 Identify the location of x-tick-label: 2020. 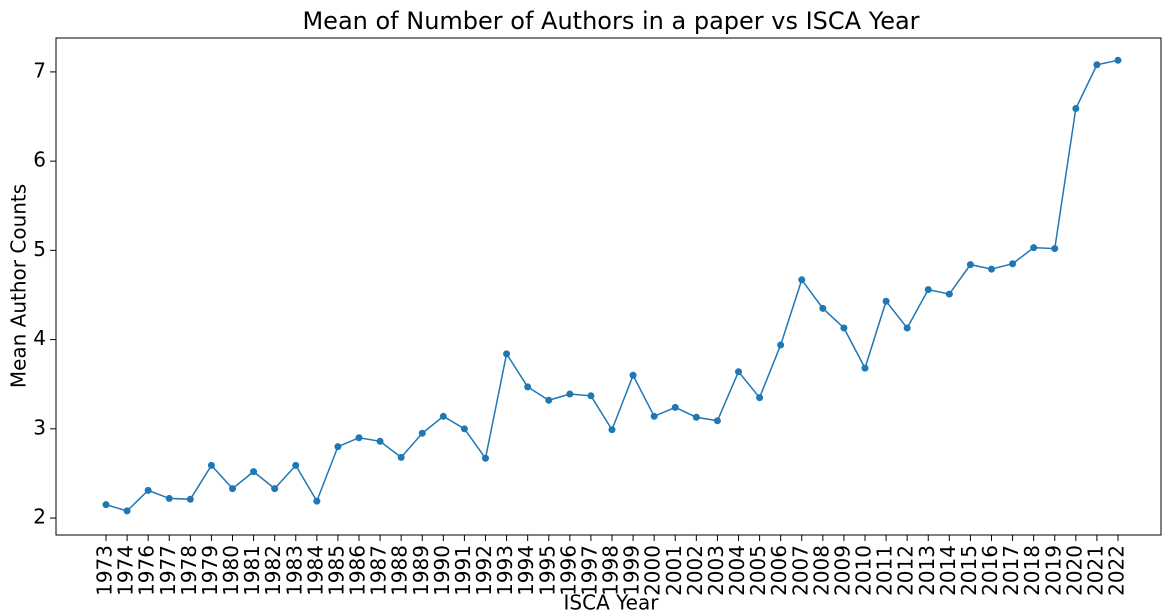
(1074, 570).